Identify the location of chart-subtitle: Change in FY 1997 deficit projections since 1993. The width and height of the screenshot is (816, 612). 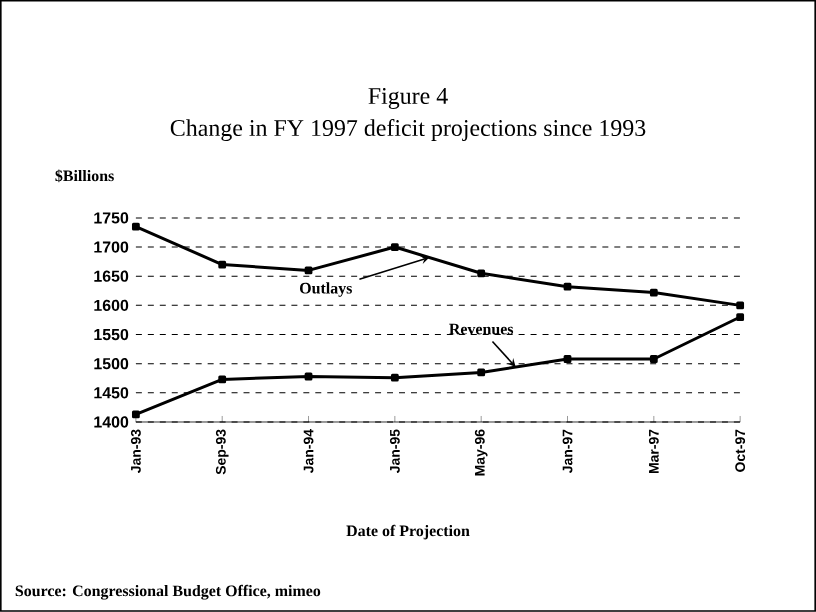
(408, 130).